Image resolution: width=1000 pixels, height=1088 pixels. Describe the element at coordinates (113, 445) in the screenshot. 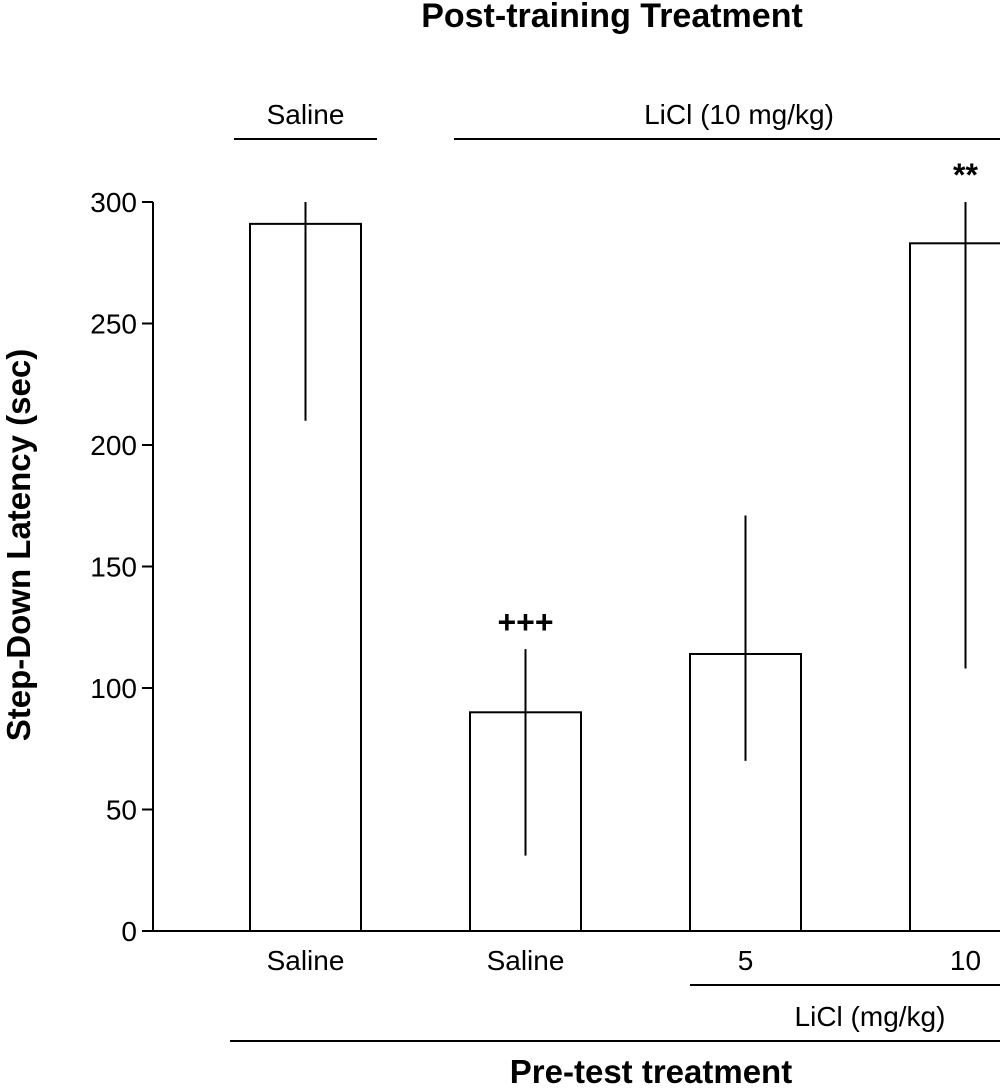

I see `y-tick-label: 200` at that location.